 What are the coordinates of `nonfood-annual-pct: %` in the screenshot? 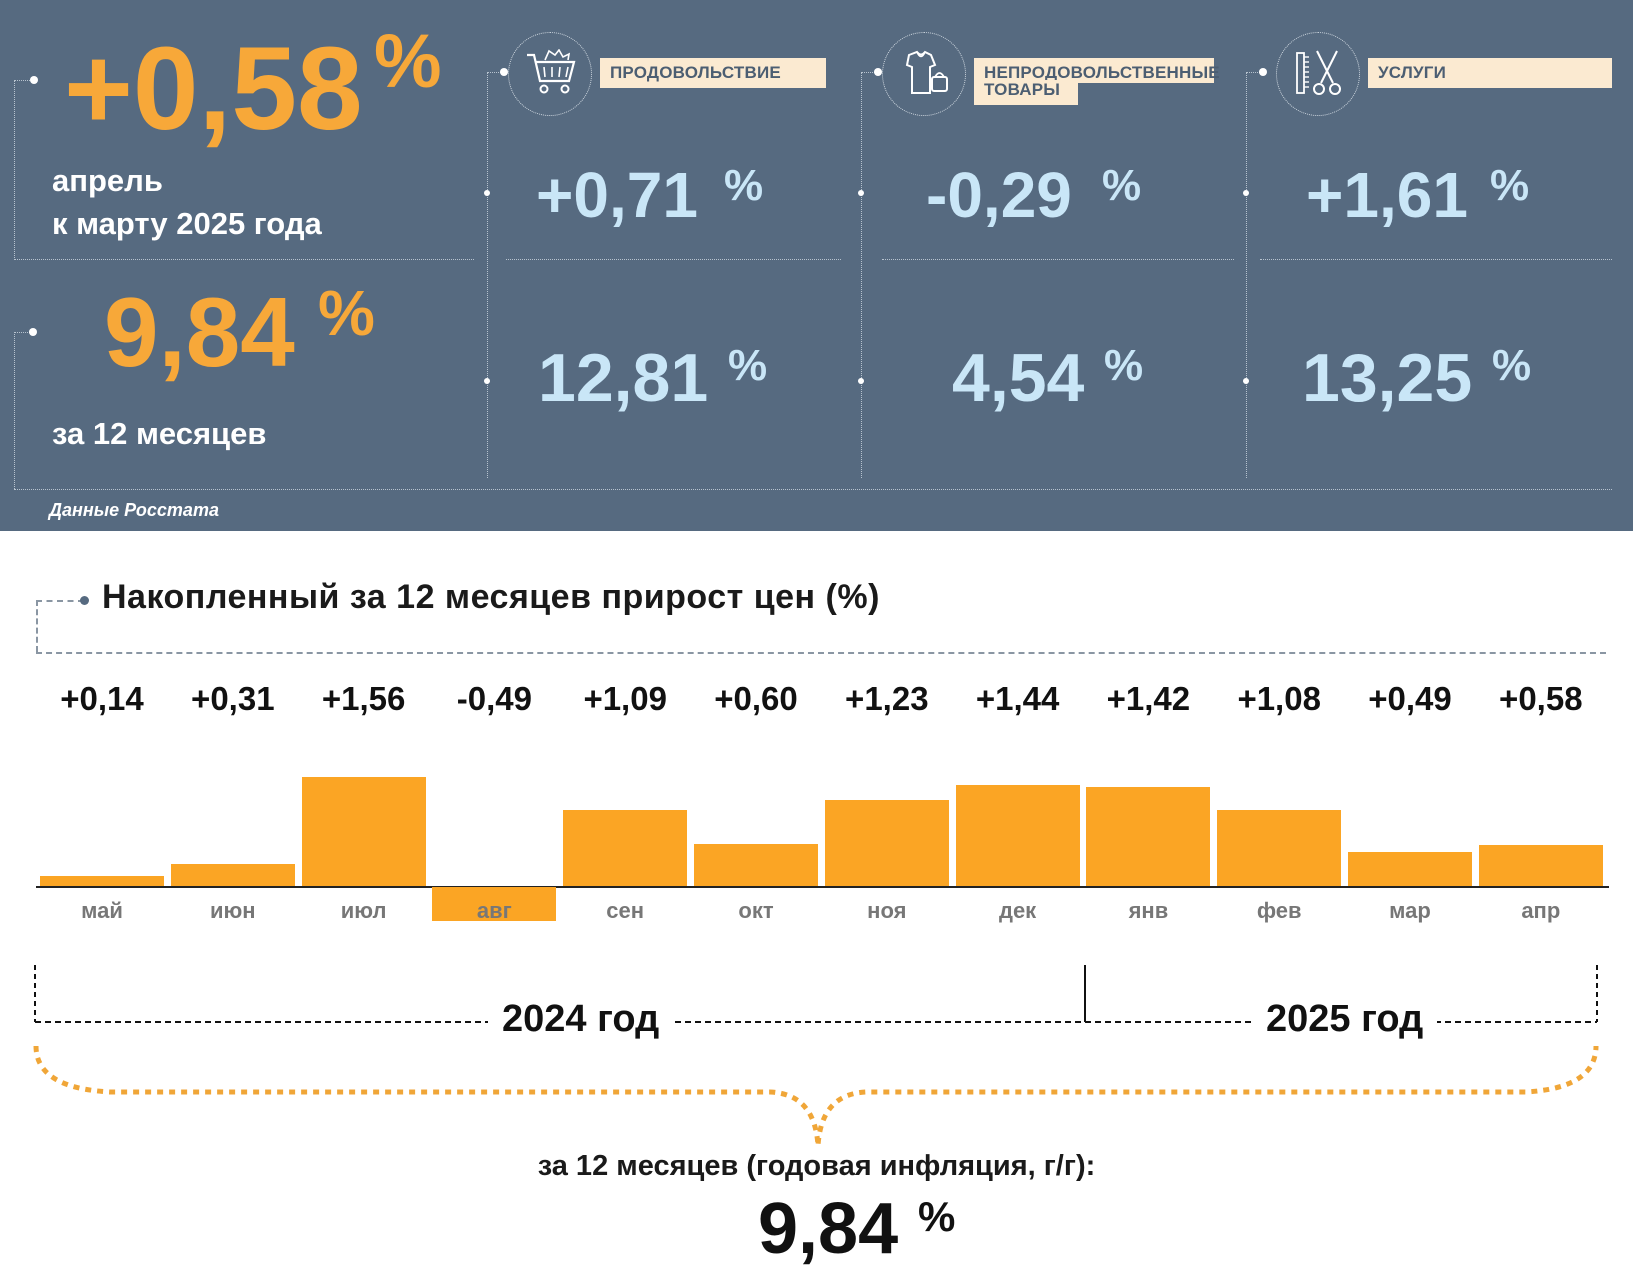 It's located at (1124, 365).